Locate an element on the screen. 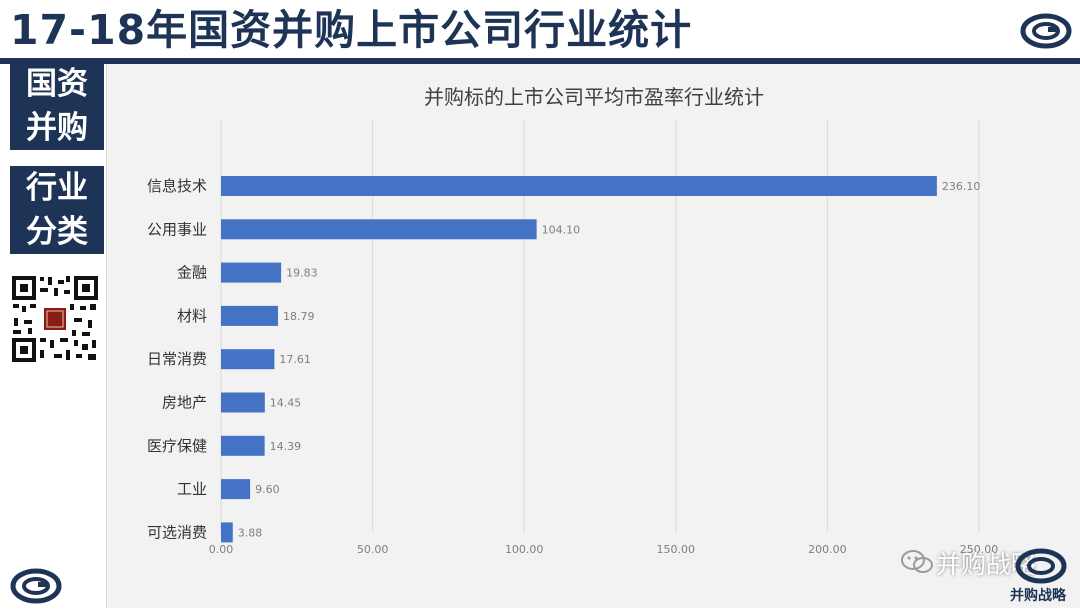 The image size is (1080, 612). x-tick-label: 150.00 is located at coordinates (676, 549).